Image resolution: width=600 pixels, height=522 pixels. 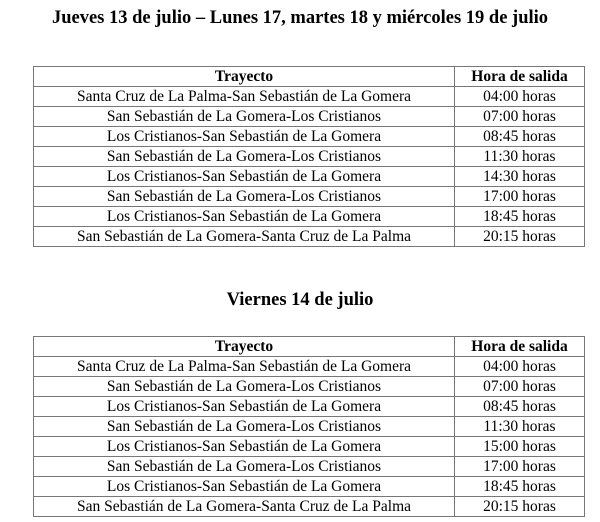 What do you see at coordinates (519, 176) in the screenshot?
I see `departure-cell: 14:30 horas` at bounding box center [519, 176].